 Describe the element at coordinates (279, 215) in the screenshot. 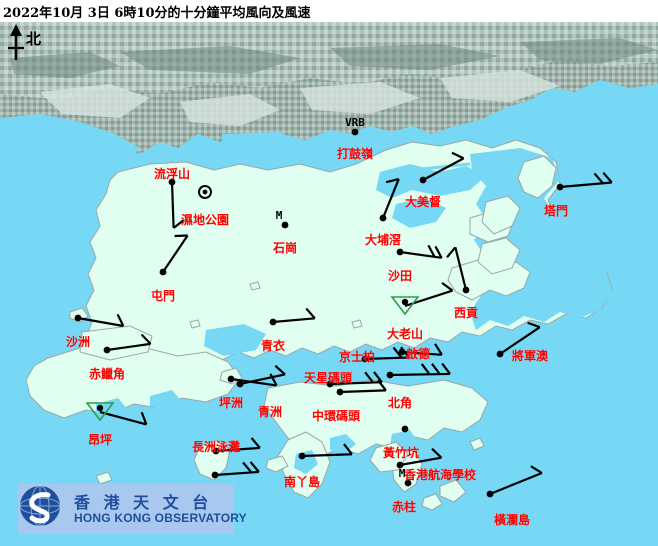

I see `station-flag-3: M` at that location.